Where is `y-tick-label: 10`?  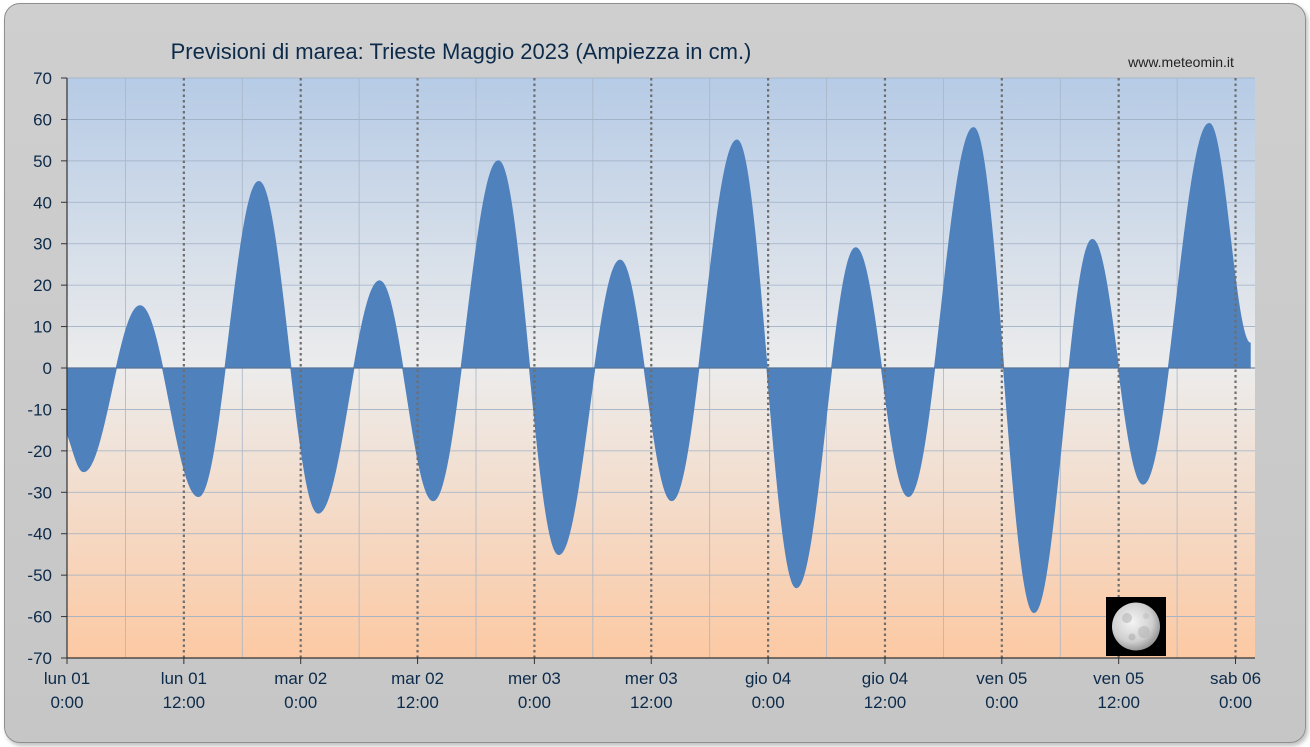
y-tick-label: 10 is located at coordinates (42, 327).